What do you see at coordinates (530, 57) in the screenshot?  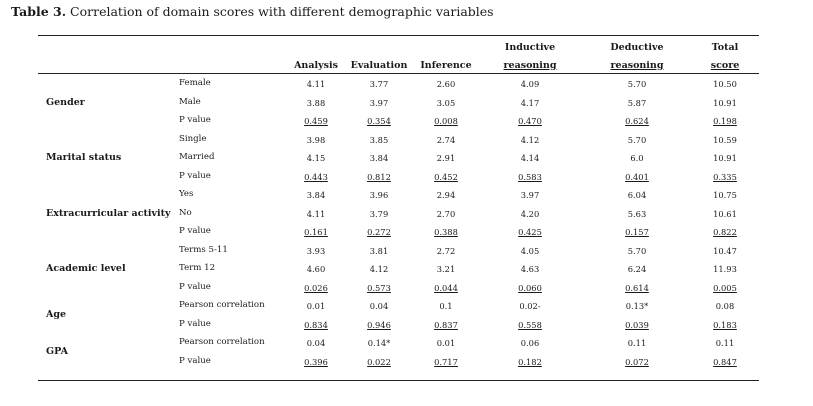 I see `column-header: Inductive reasoning` at bounding box center [530, 57].